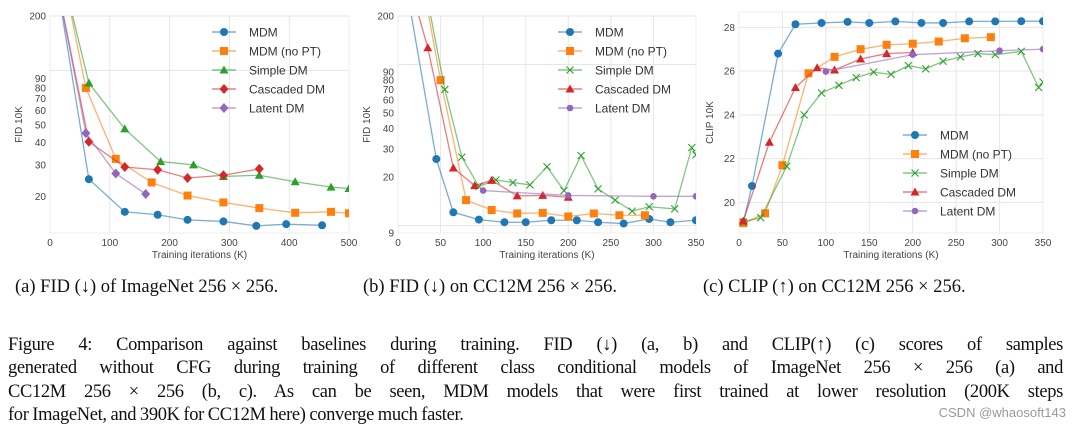 This screenshot has width=1078, height=441. What do you see at coordinates (41, 165) in the screenshot?
I see `y-tick-label: 30` at bounding box center [41, 165].